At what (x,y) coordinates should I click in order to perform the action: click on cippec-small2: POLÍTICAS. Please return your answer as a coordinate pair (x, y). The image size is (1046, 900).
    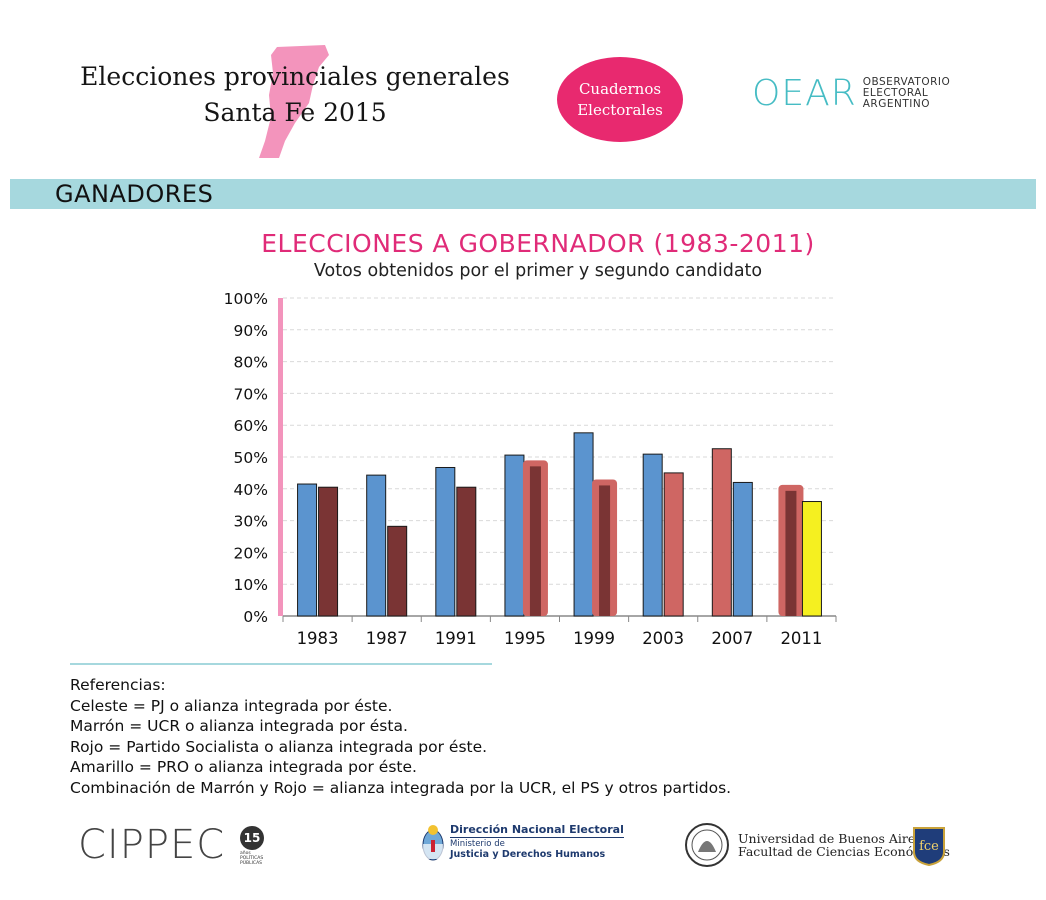
    Looking at the image, I should click on (252, 858).